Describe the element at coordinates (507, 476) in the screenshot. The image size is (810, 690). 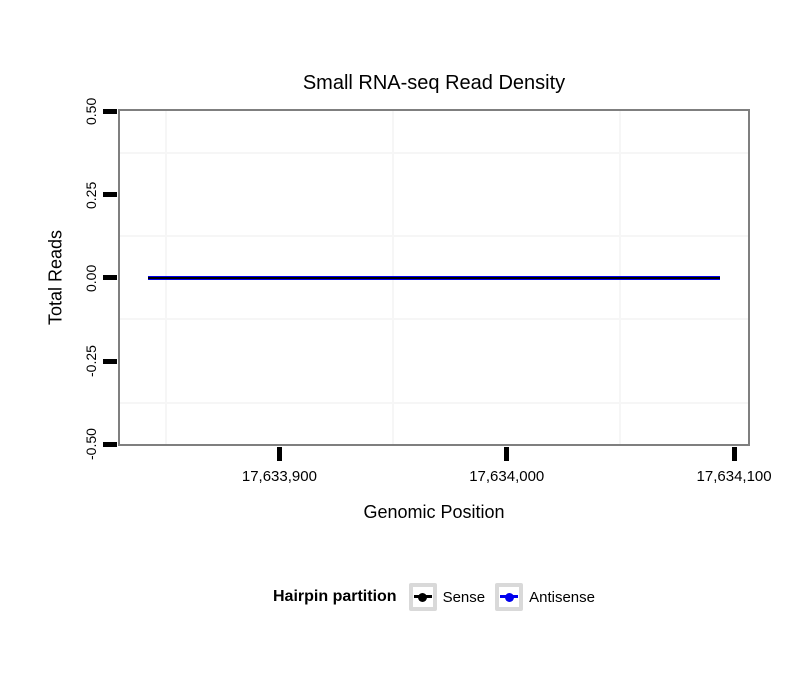
I see `x-tick-label: 17,634,000` at that location.